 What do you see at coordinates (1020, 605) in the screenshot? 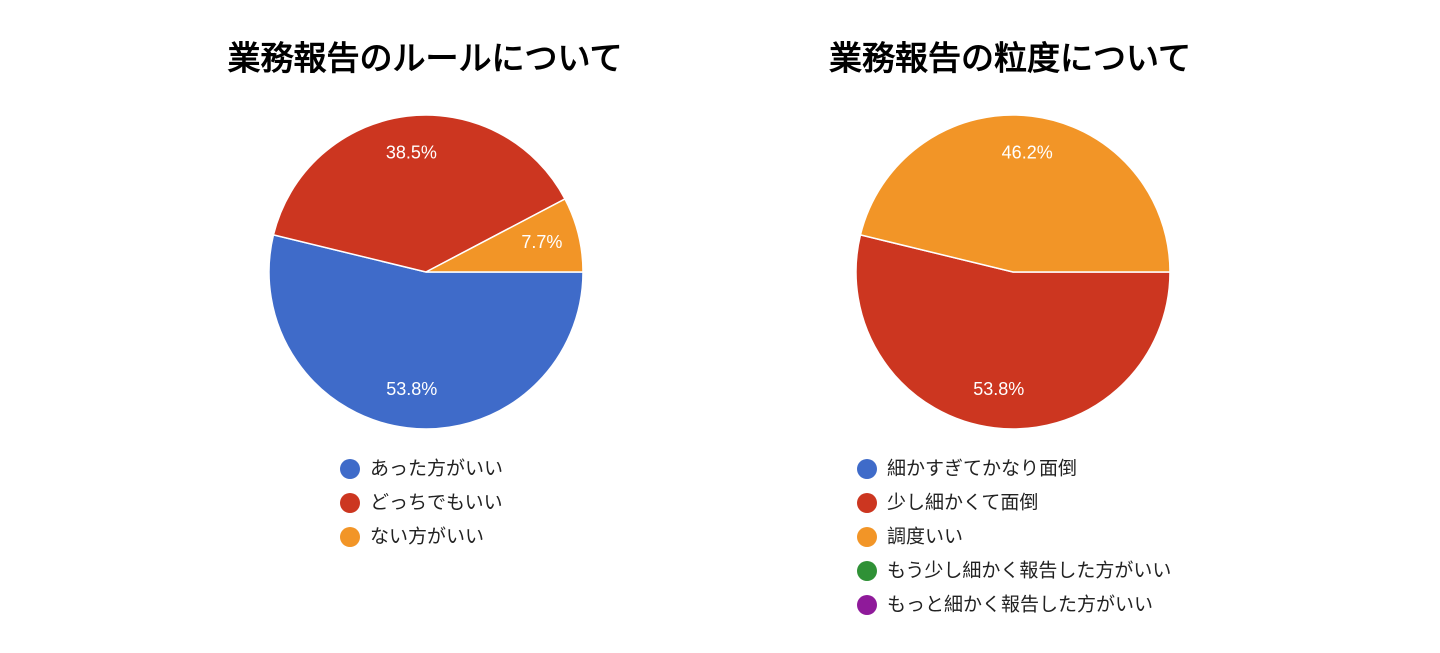
I see `legend-label: もっと細かく報告した方がいい` at bounding box center [1020, 605].